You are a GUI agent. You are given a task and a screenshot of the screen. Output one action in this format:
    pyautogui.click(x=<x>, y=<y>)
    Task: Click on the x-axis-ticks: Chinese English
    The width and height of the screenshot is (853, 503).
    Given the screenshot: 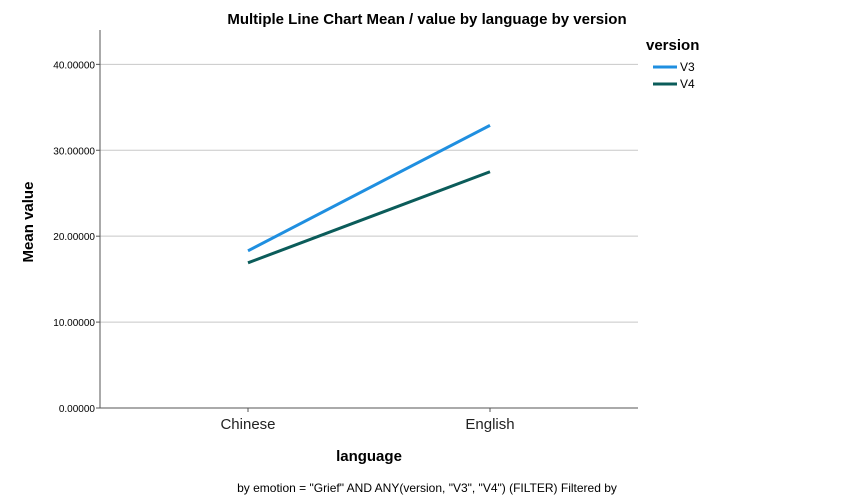 What is the action you would take?
    pyautogui.click(x=367, y=420)
    